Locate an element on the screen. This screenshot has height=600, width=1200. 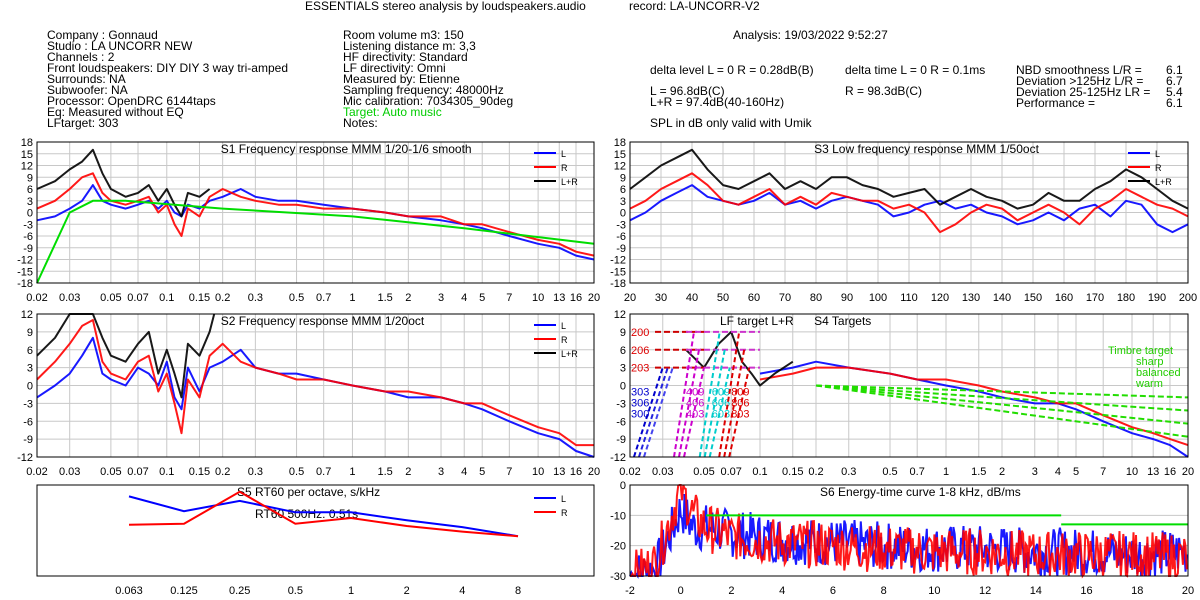
x-tick-label: 160 is located at coordinates (1064, 298).